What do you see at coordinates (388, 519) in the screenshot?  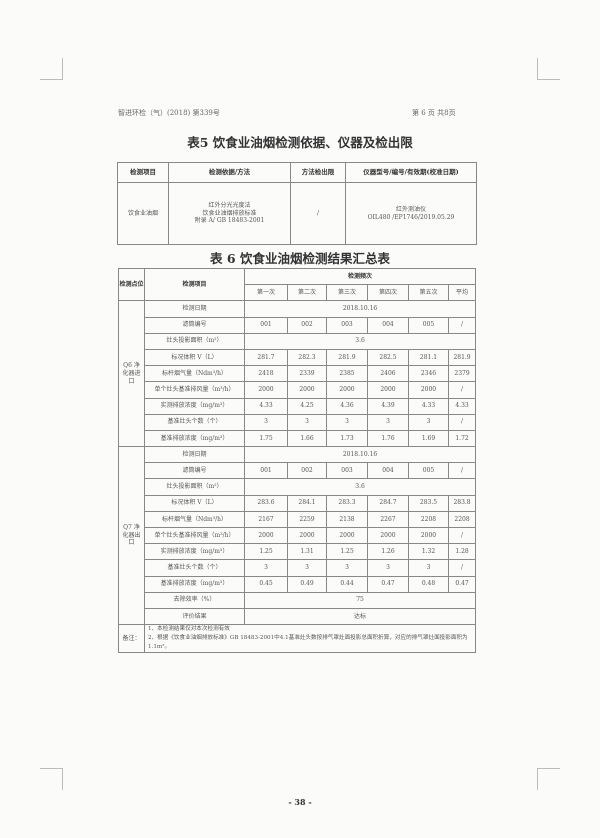 I see `value-cell: 2267` at bounding box center [388, 519].